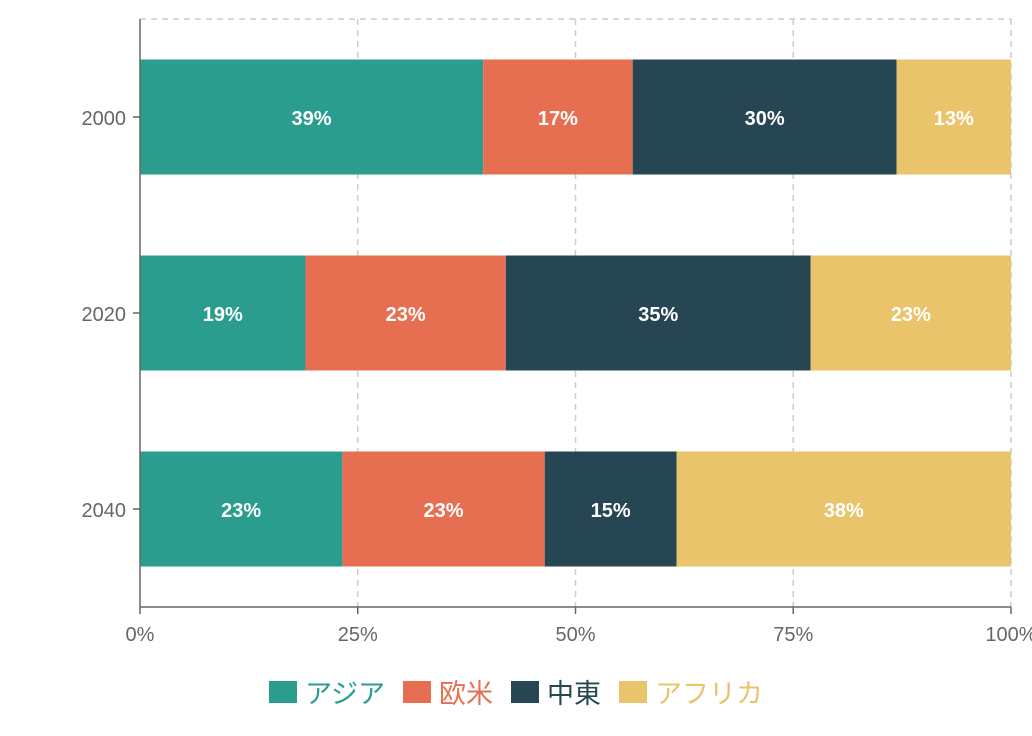  I want to click on legend-item: 中東, so click(555, 691).